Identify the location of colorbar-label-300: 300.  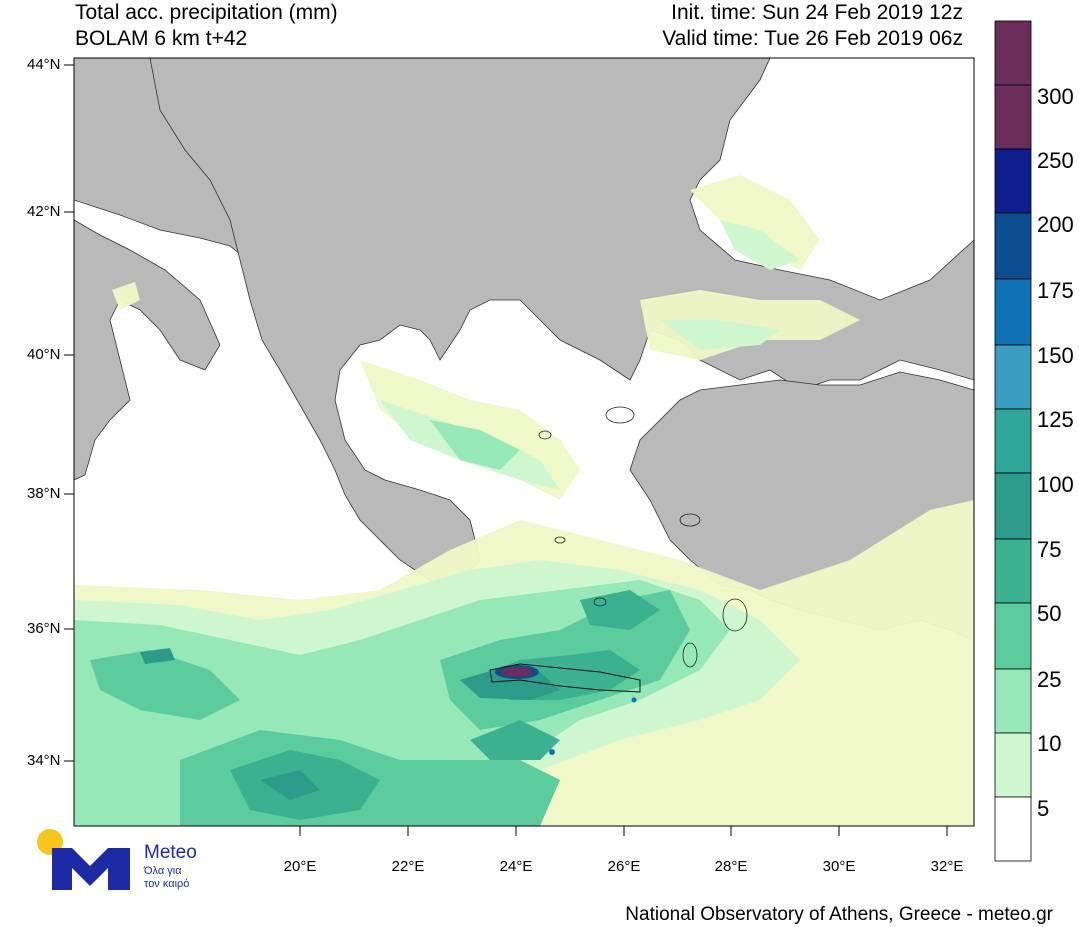
(1055, 96).